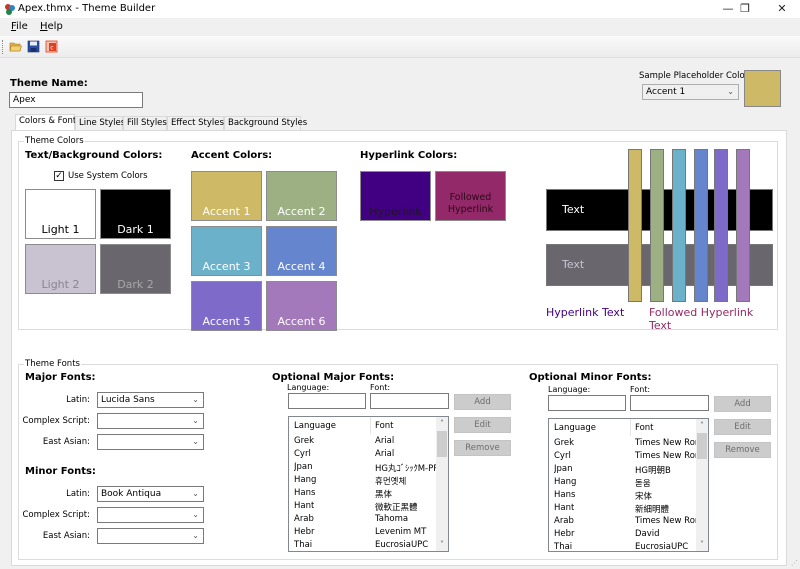  What do you see at coordinates (303, 467) in the screenshot?
I see `row-language: Jpan` at bounding box center [303, 467].